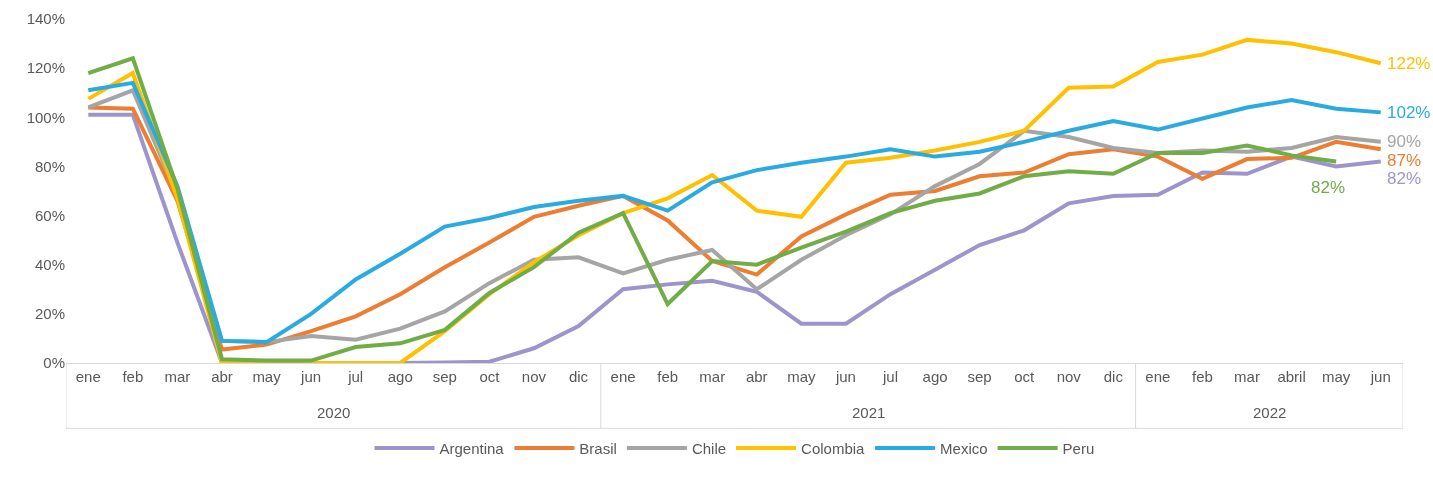  Describe the element at coordinates (1409, 63) in the screenshot. I see `data-label: 122%` at that location.